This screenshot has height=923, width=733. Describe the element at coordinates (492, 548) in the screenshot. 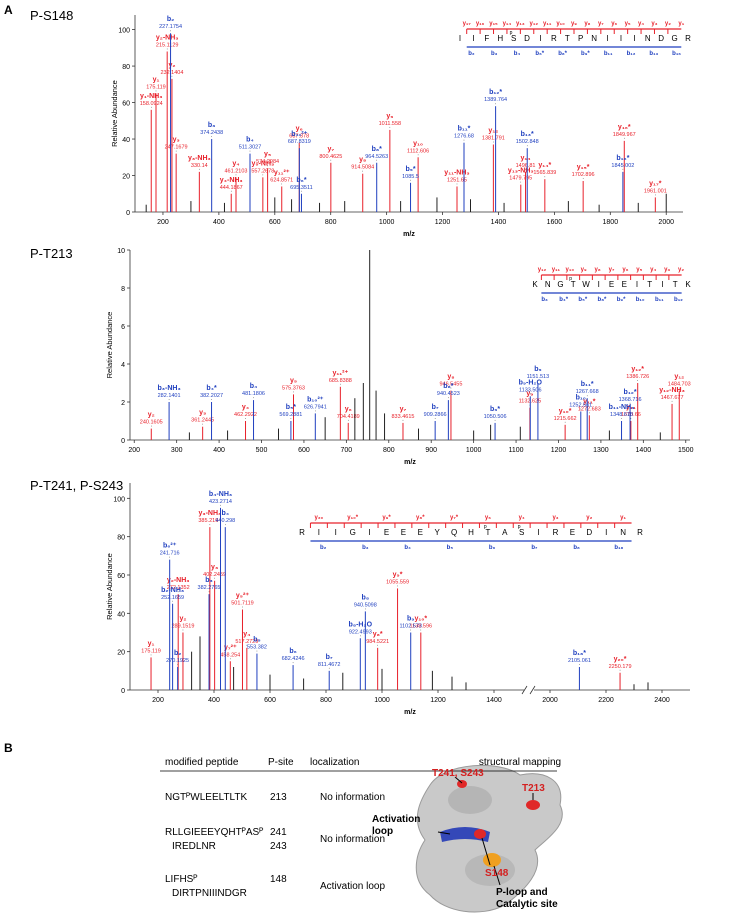

I see `bottom-ion: b₆` at that location.